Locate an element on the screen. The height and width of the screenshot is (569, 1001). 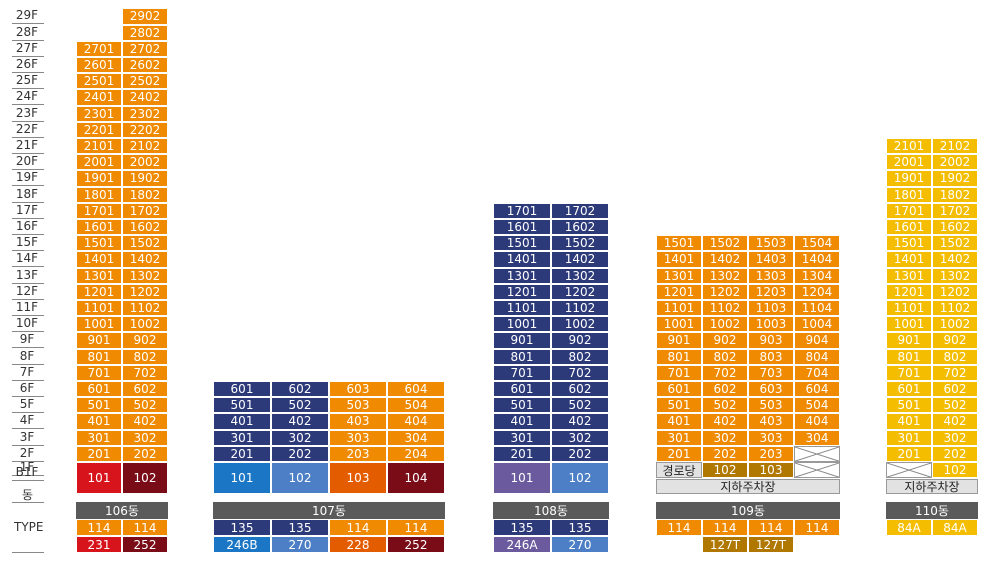
unit-cell: 2001 is located at coordinates (909, 162).